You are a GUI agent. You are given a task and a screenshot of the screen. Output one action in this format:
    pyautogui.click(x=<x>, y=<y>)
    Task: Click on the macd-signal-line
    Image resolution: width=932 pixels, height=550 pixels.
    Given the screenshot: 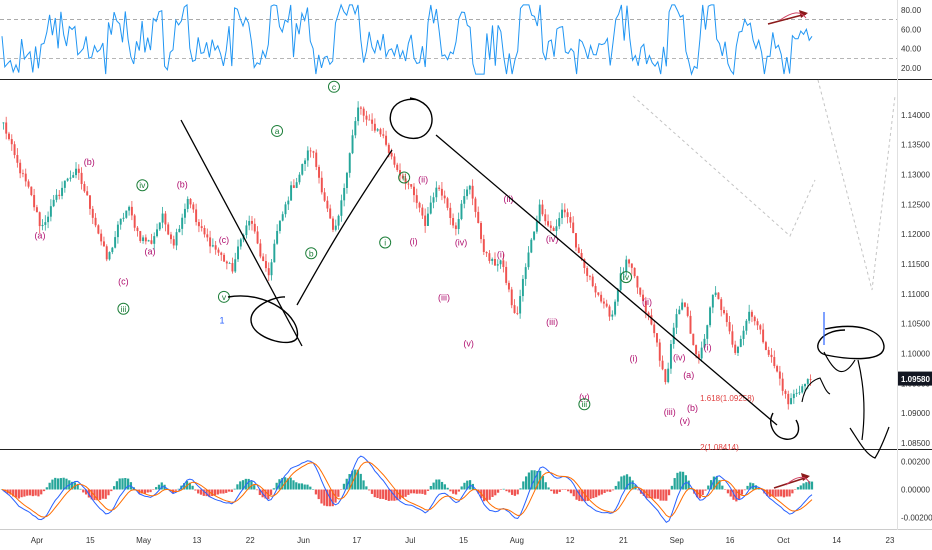 What is the action you would take?
    pyautogui.click(x=407, y=489)
    